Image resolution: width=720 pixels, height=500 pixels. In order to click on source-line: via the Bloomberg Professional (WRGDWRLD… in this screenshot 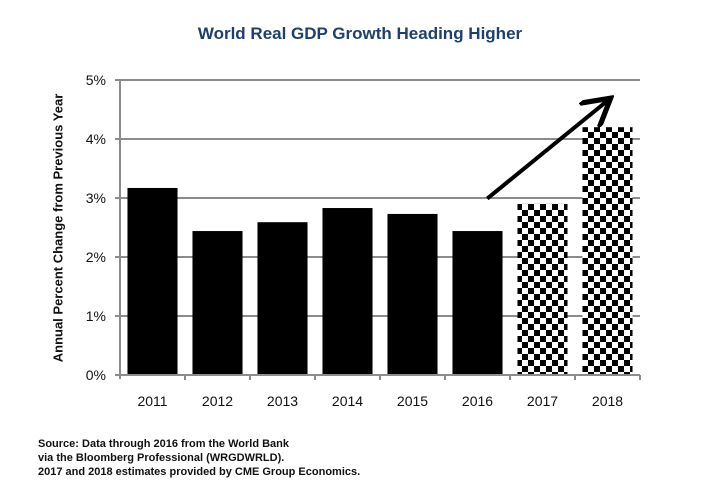, I will do `click(161, 458)`.